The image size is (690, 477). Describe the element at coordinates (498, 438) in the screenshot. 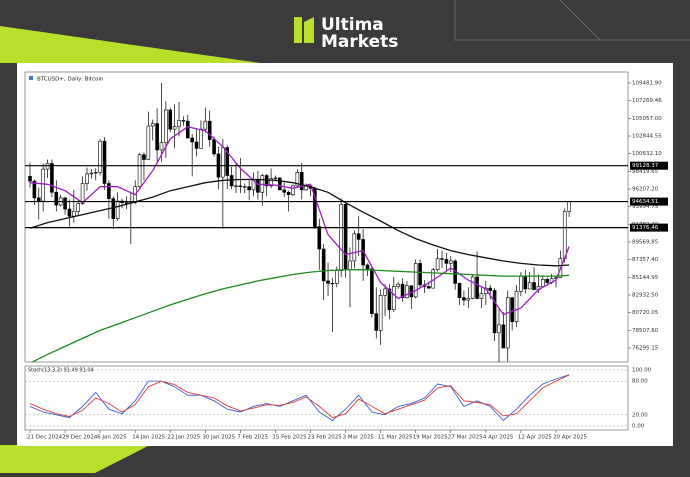

I see `x-tick-label: 4 Apr 2025` at that location.